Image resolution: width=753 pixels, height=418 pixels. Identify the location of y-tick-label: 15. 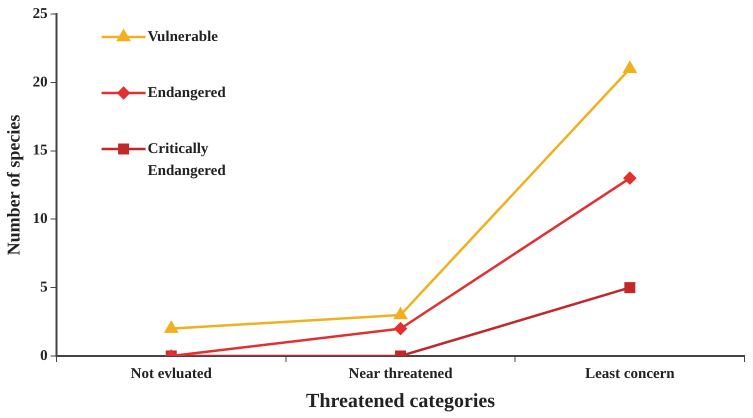
(40, 150).